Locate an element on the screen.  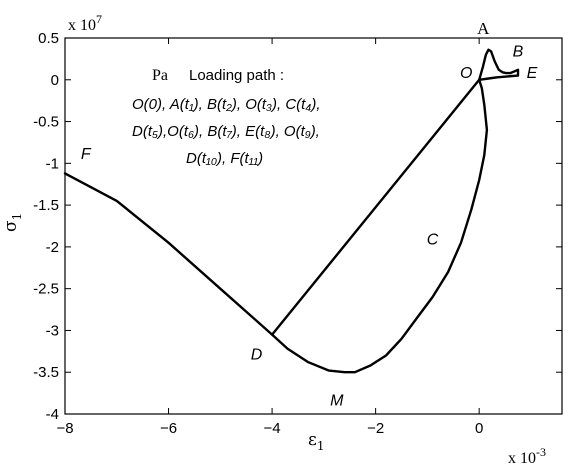
point-label-f: F is located at coordinates (86, 154).